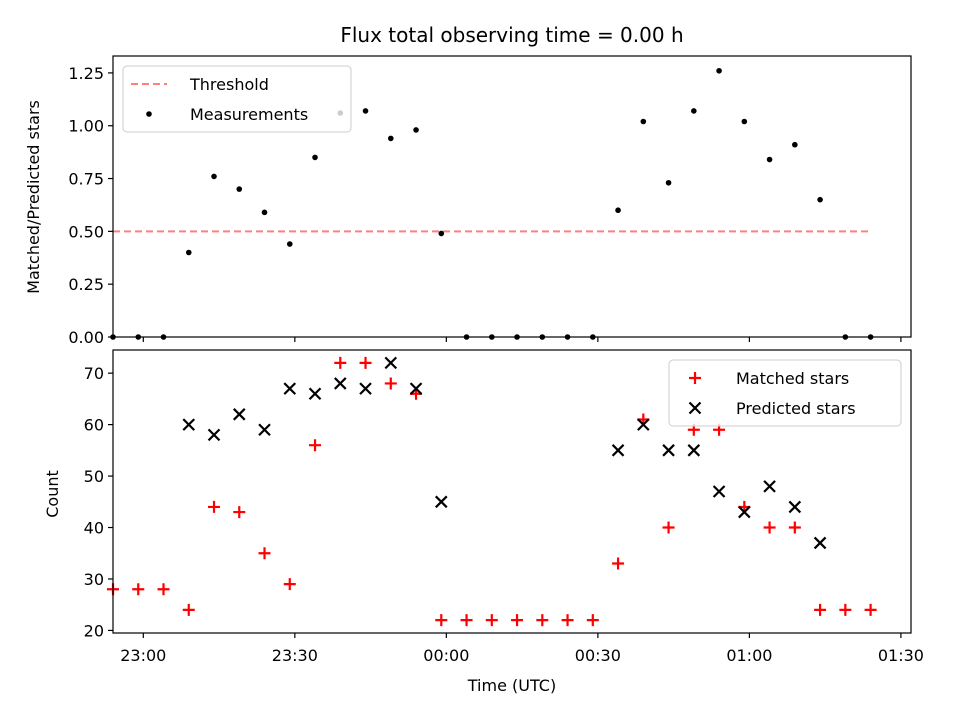 This screenshot has height=720, width=960. I want to click on y-tick-label: 30, so click(94, 579).